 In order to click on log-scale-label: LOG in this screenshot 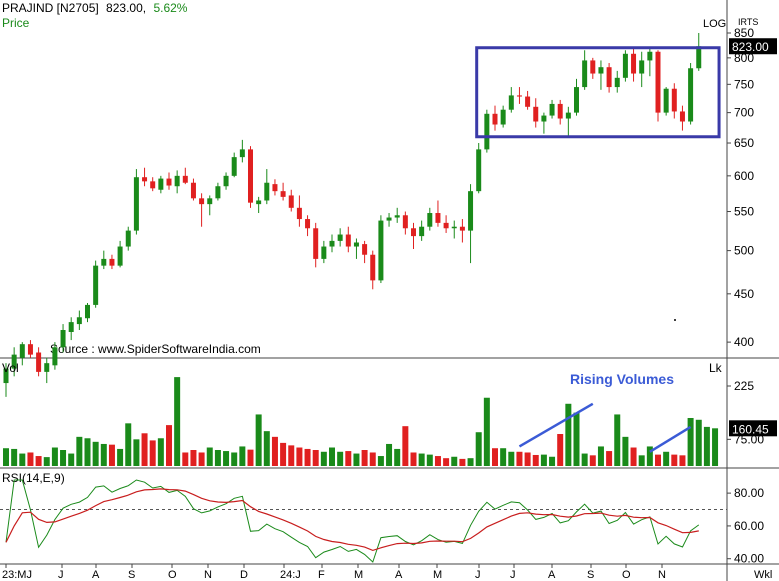, I will do `click(714, 24)`.